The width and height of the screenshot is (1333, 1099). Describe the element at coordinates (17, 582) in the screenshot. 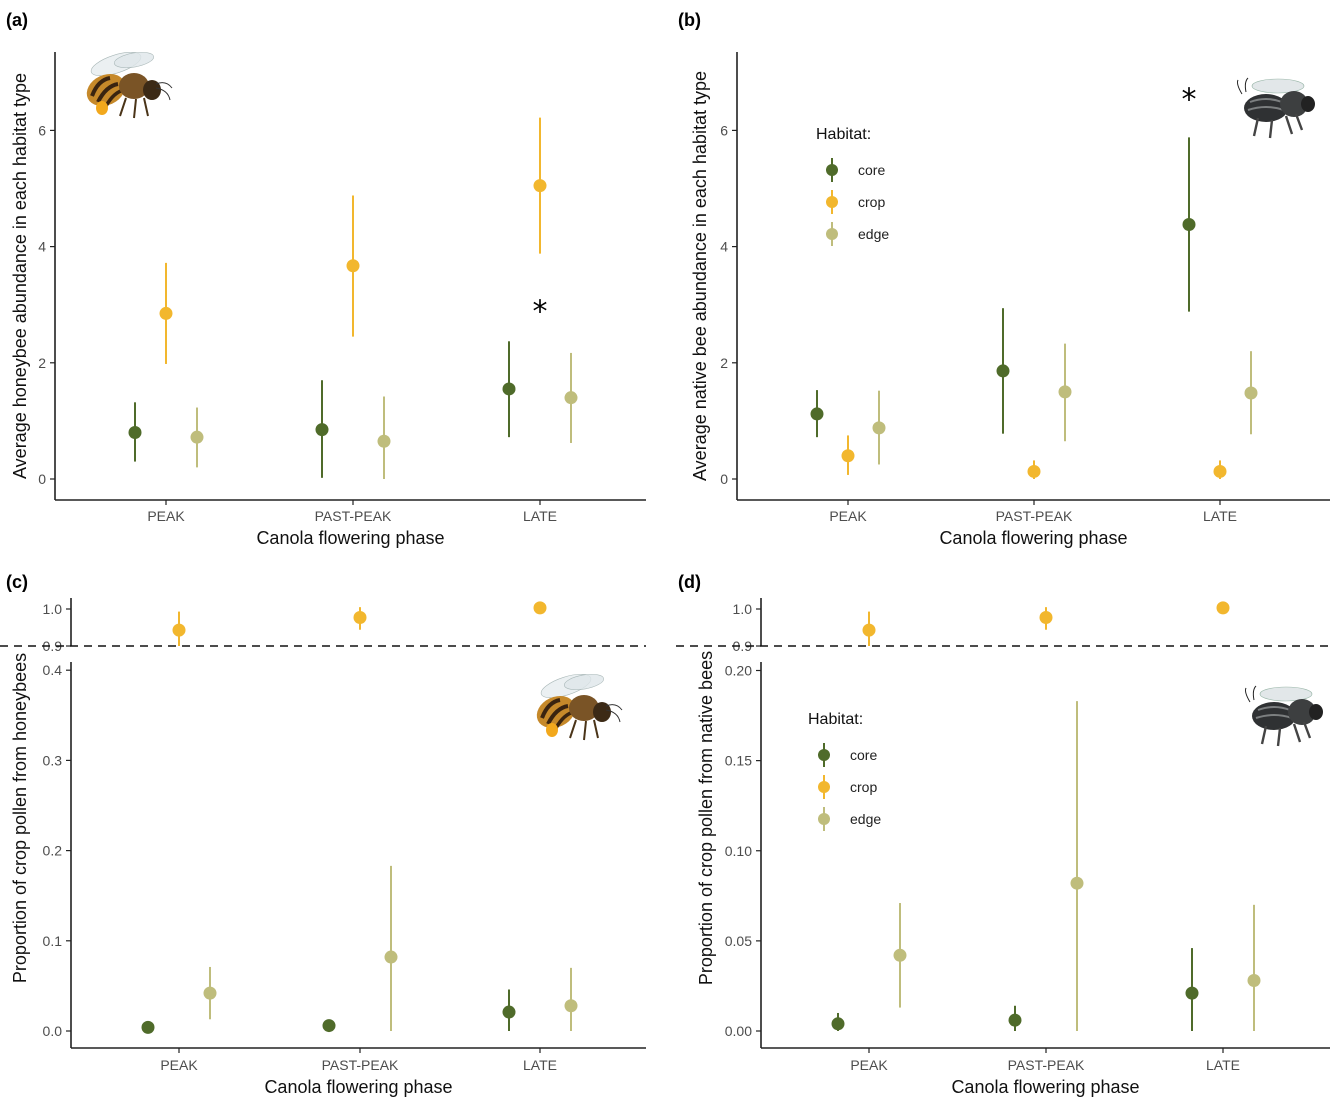

I see `panel-label-c: (c)` at that location.